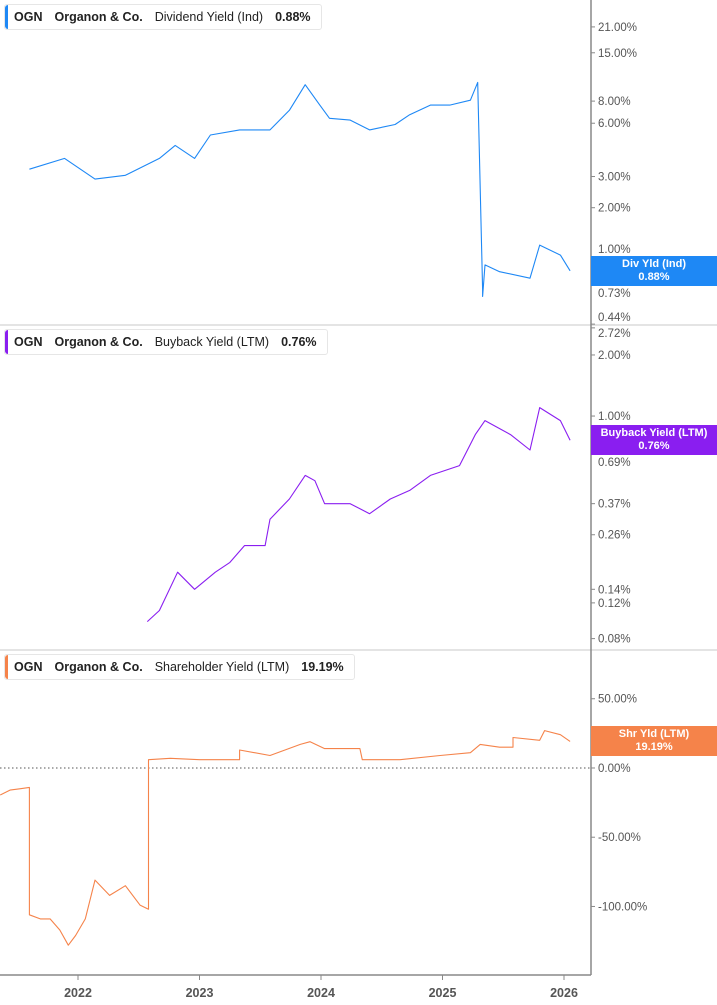  Describe the element at coordinates (622, 907) in the screenshot. I see `y-tick-label: -100.00%` at that location.